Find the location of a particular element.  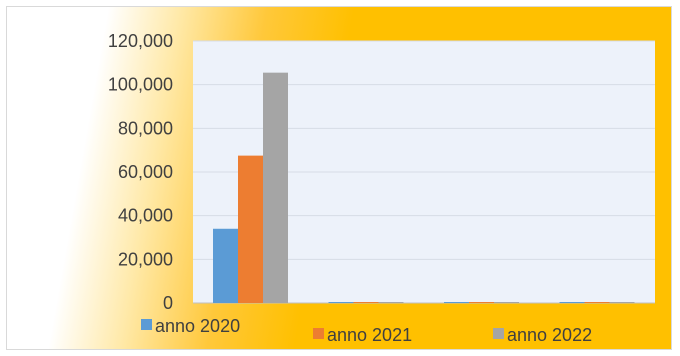

legend-label: anno 2022 is located at coordinates (549, 335).